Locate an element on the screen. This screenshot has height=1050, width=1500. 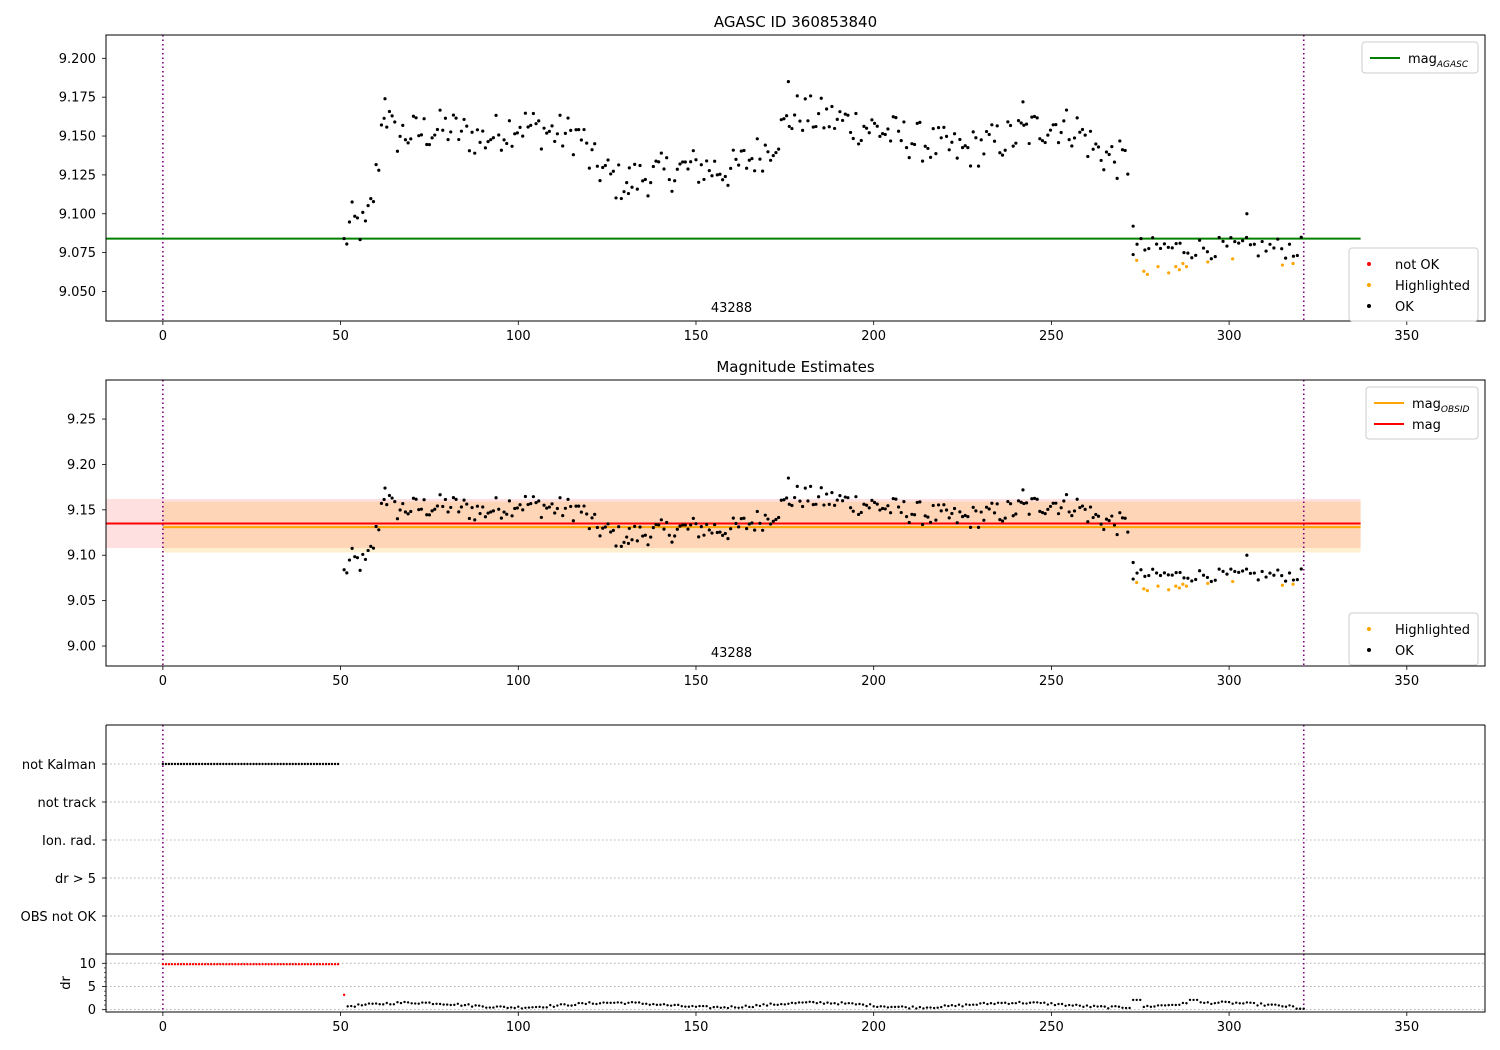
agasc-xtick-label: 100 is located at coordinates (518, 336).